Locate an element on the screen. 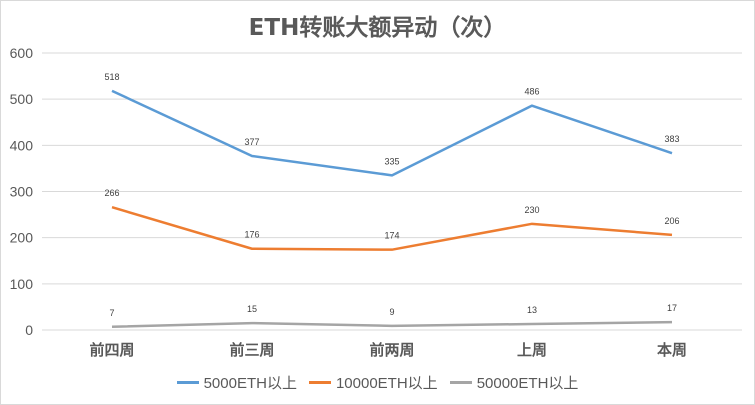 This screenshot has width=755, height=405. data-label: 7 is located at coordinates (111, 313).